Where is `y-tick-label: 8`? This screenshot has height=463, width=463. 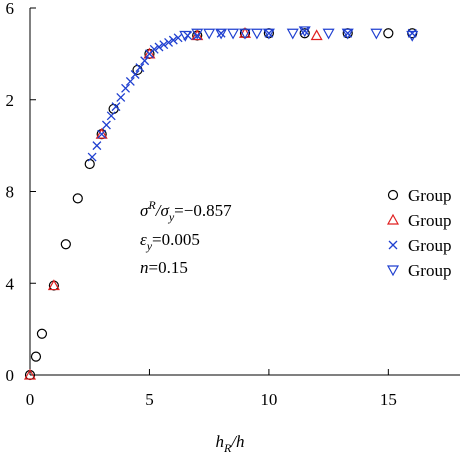 y-tick-label: 8 is located at coordinates (10, 192).